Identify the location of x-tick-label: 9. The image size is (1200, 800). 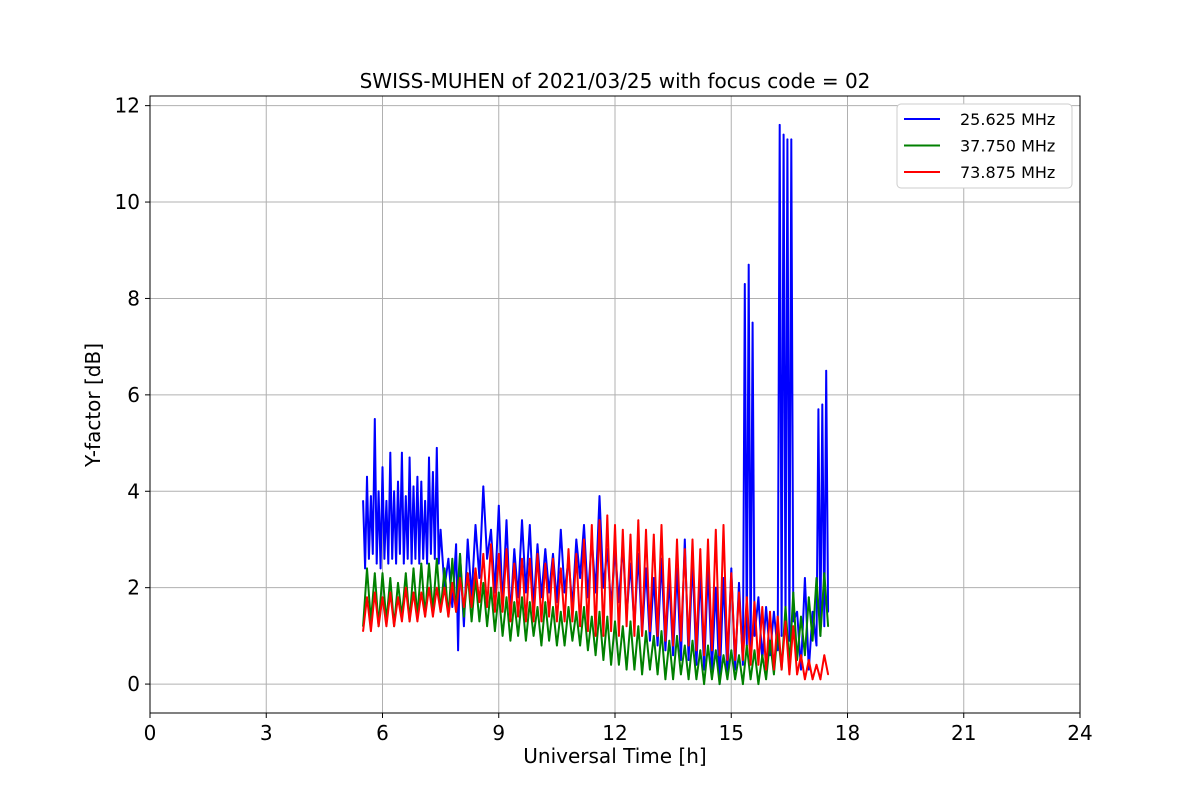
(498, 733).